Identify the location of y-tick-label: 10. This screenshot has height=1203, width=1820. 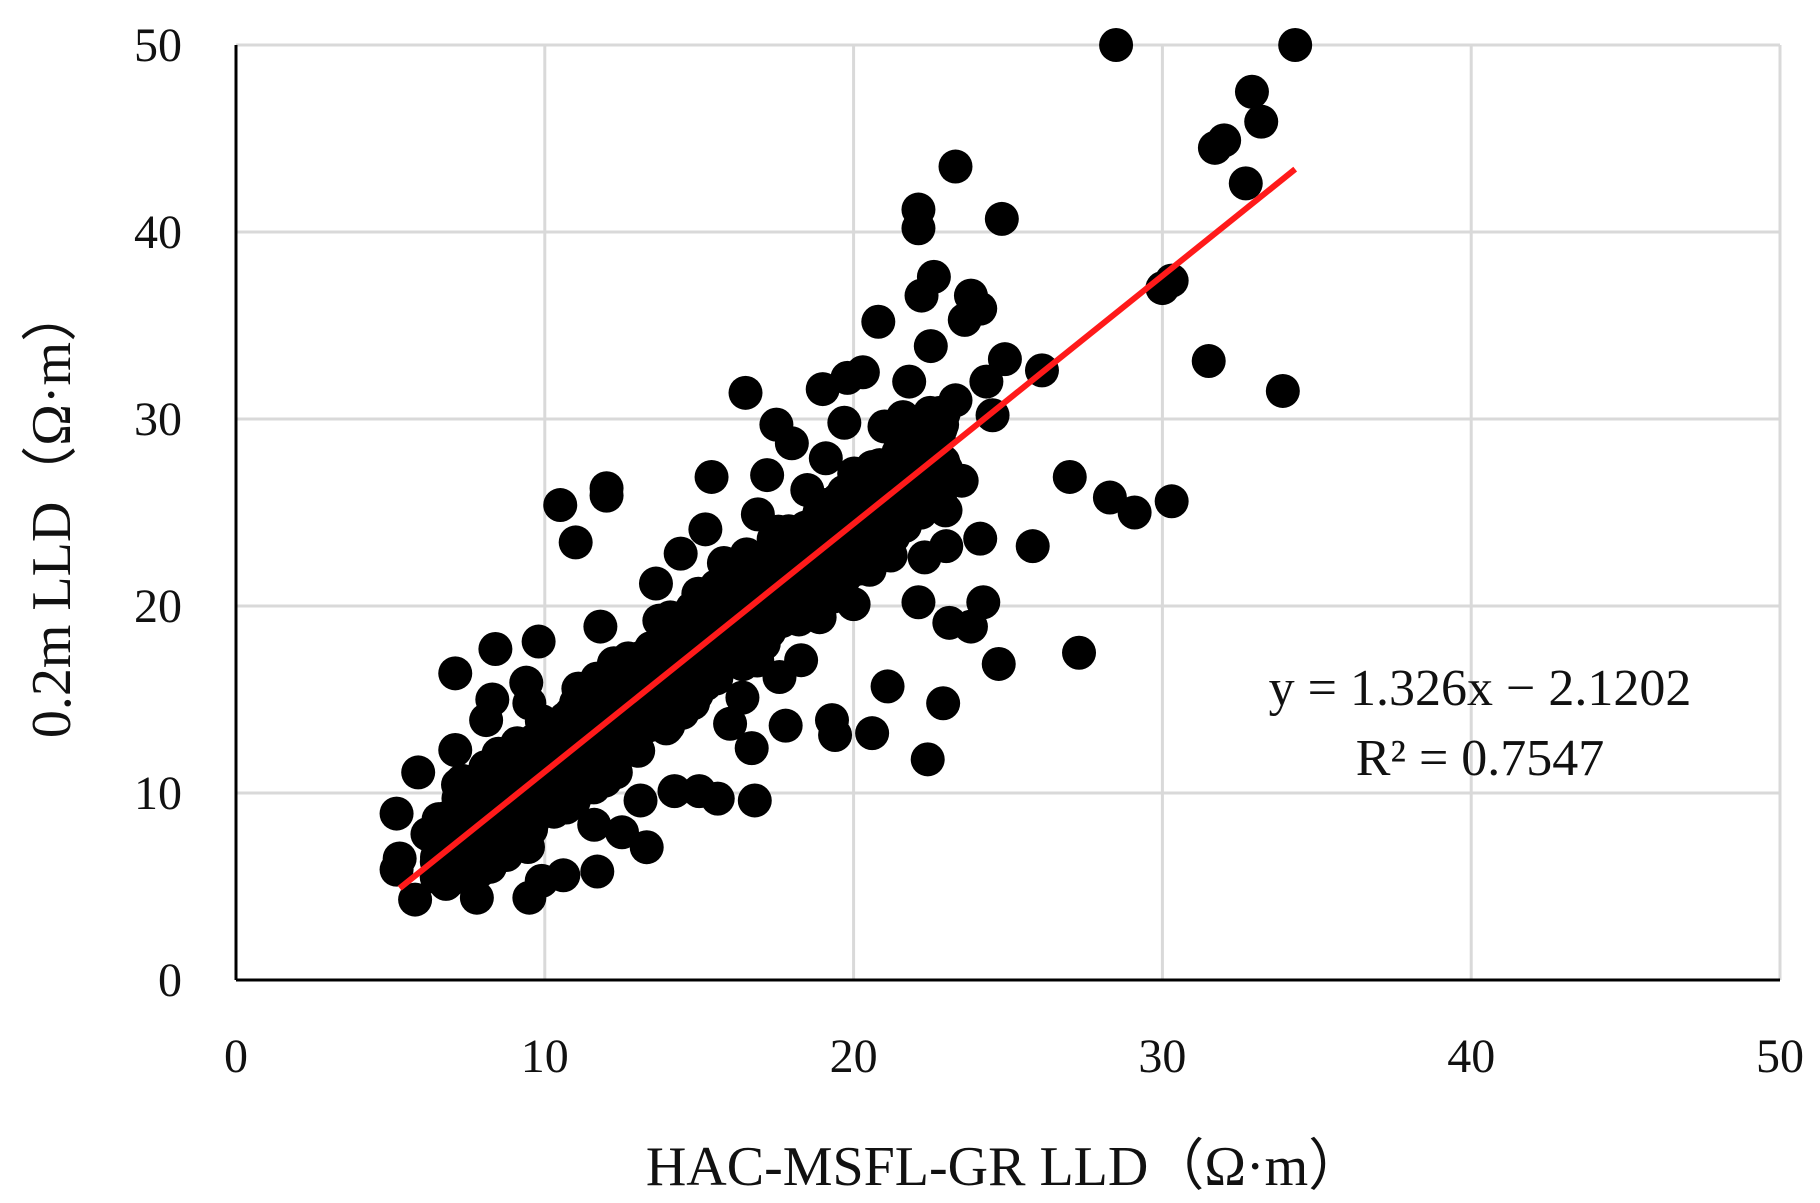
(158, 793).